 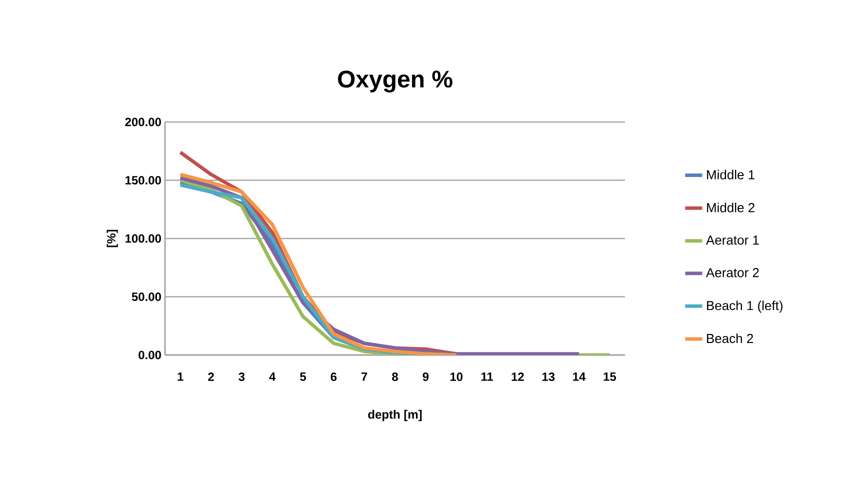 What do you see at coordinates (143, 180) in the screenshot?
I see `y-tick-label: 150.00` at bounding box center [143, 180].